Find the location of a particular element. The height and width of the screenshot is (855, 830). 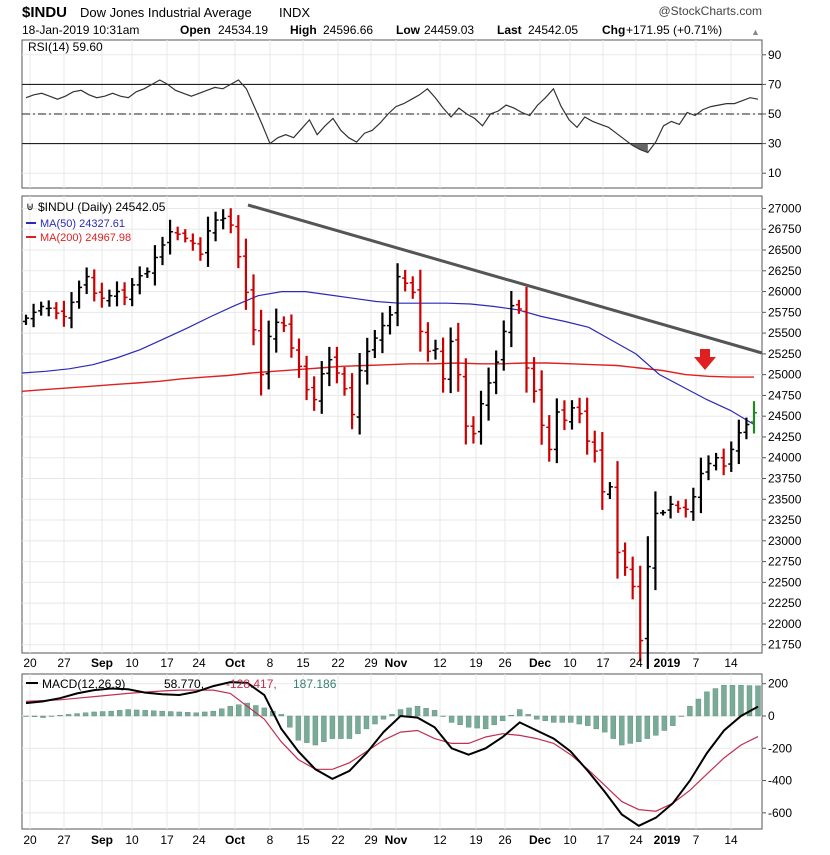

x-axis-upper-tick-label-10: 29 is located at coordinates (371, 663).